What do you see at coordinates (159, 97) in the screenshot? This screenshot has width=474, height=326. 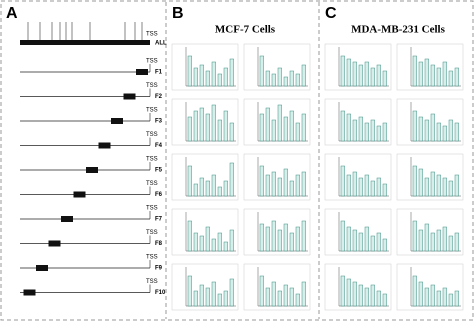 I see `row-label: F2` at bounding box center [159, 97].